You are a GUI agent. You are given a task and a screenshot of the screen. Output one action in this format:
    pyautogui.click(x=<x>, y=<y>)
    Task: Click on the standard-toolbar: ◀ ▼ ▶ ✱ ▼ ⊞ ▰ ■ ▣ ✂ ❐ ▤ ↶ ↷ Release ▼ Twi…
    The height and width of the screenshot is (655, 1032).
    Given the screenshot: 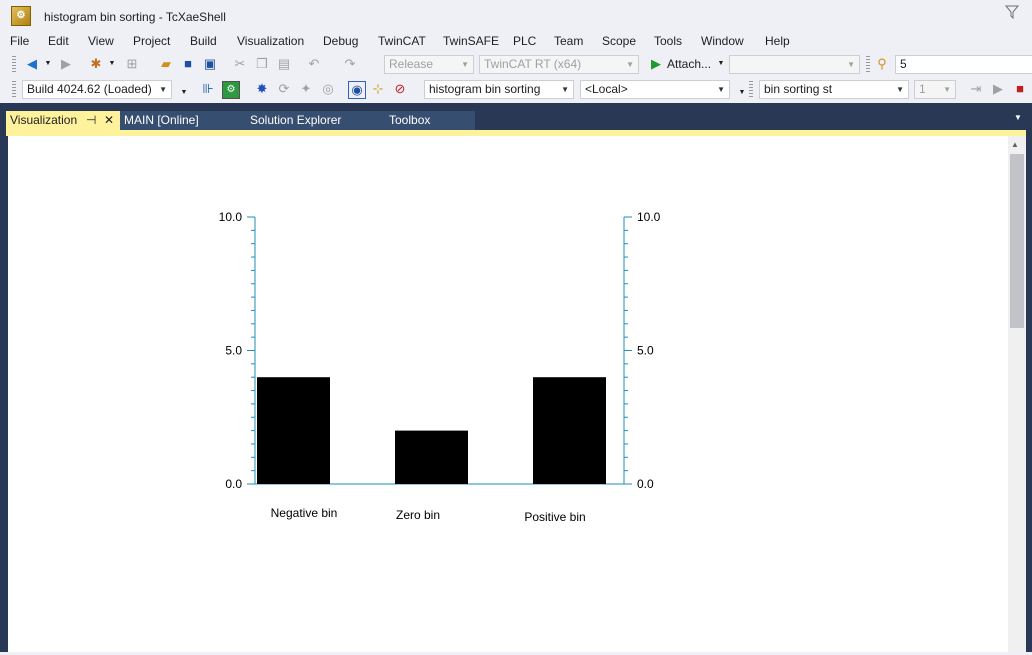 What is the action you would take?
    pyautogui.click(x=516, y=65)
    